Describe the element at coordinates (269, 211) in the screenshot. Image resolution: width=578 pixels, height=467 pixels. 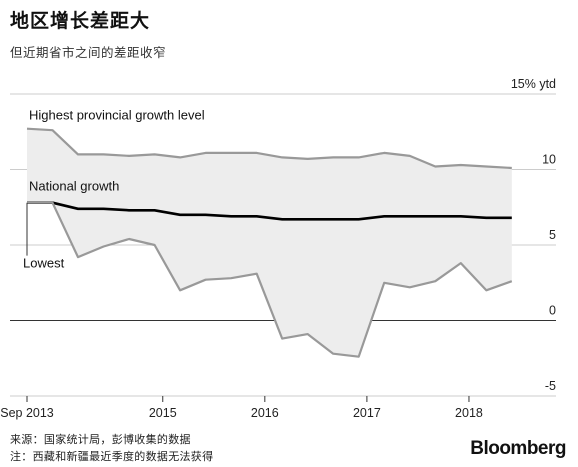
I see `national-growth-line` at that location.